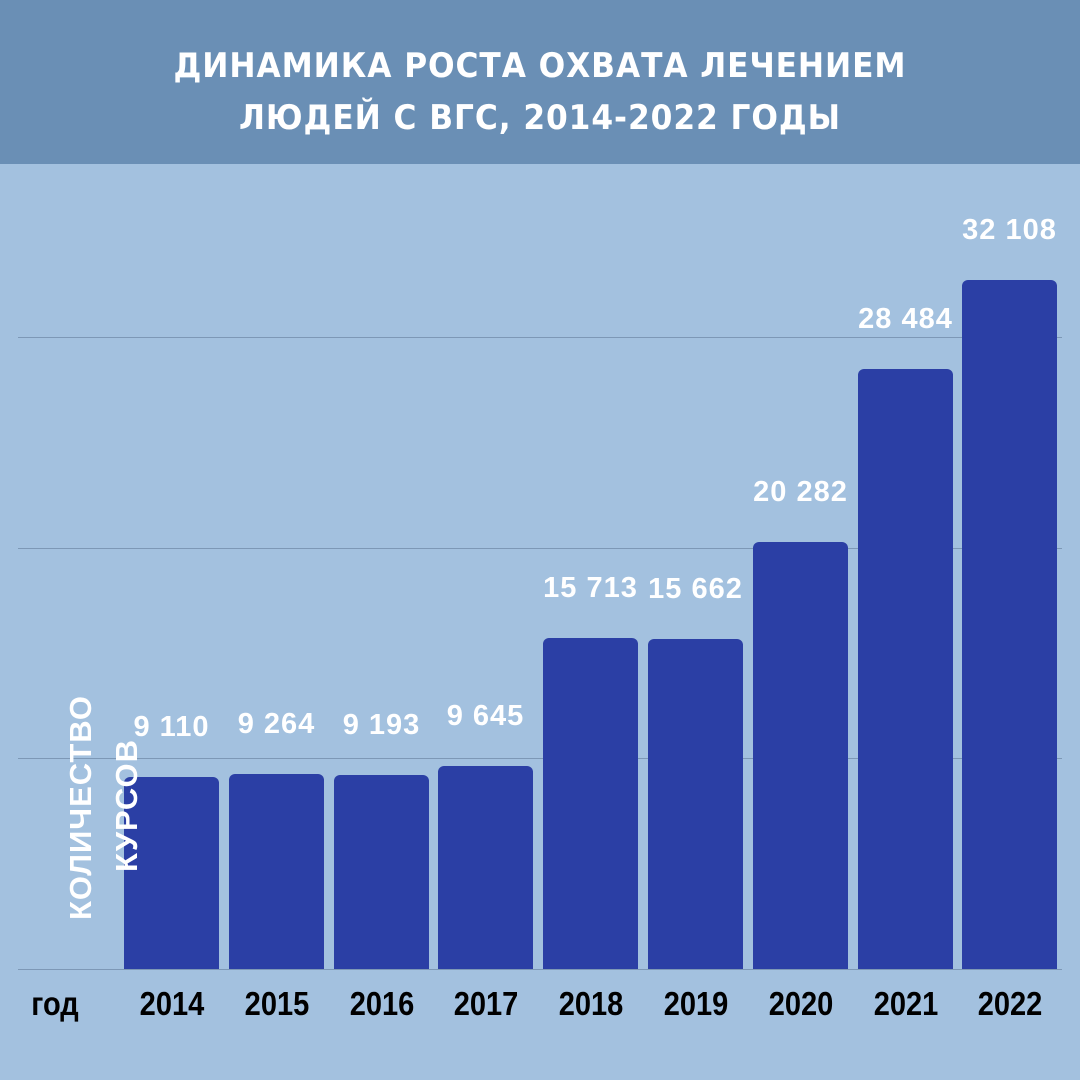 The width and height of the screenshot is (1080, 1080). What do you see at coordinates (485, 1003) in the screenshot?
I see `x-tick-2017: 2017` at bounding box center [485, 1003].